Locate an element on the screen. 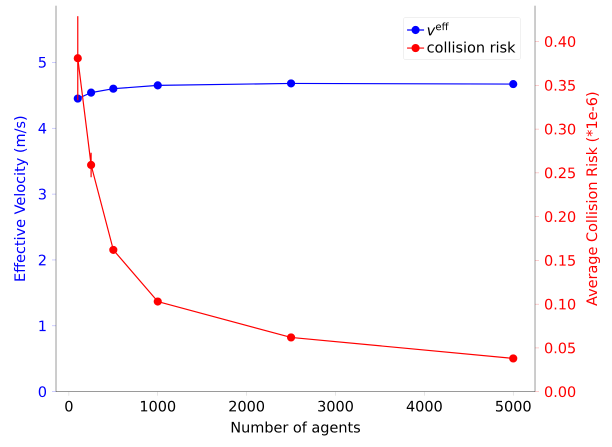 Image resolution: width=612 pixels, height=447 pixels. y2-tick-label: 0.10 is located at coordinates (560, 304).